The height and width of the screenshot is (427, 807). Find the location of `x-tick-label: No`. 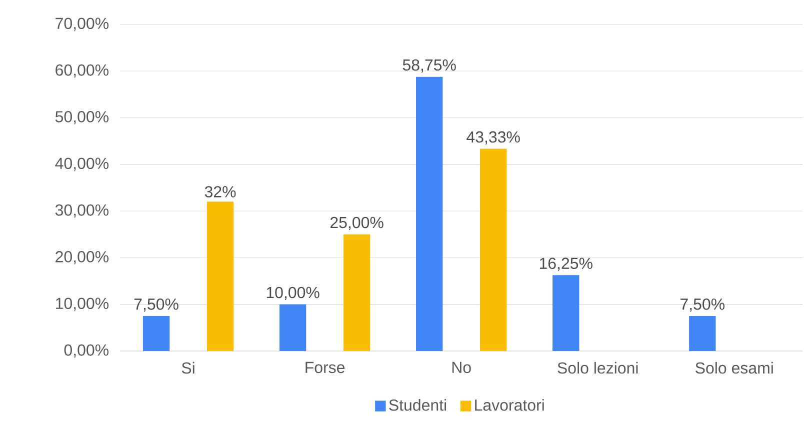

x-tick-label: No is located at coordinates (461, 368).